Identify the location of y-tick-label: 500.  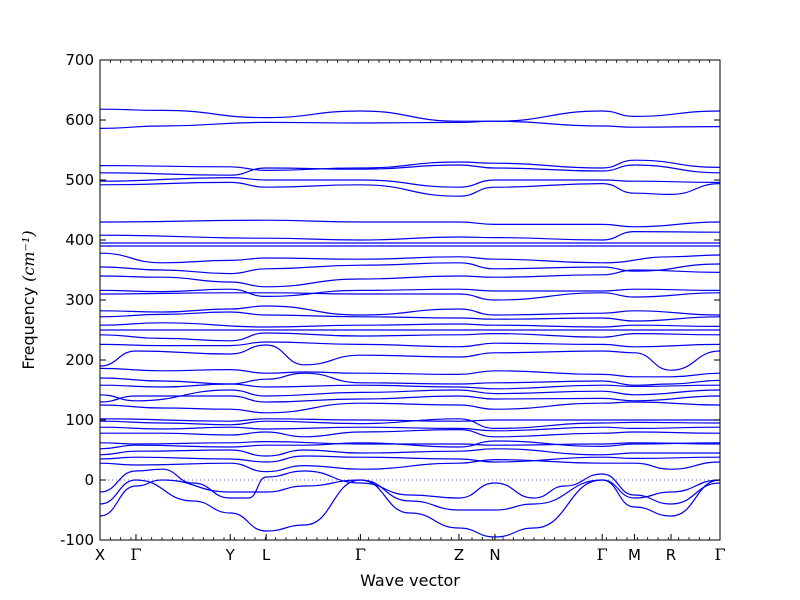
(79, 180).